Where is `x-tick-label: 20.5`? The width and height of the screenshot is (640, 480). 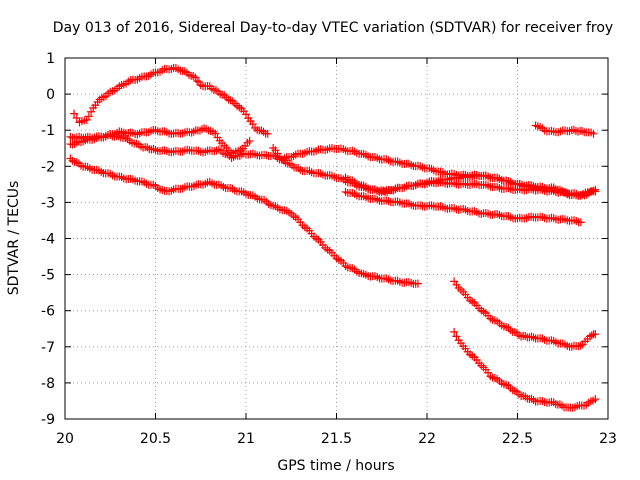 x-tick-label: 20.5 is located at coordinates (155, 439).